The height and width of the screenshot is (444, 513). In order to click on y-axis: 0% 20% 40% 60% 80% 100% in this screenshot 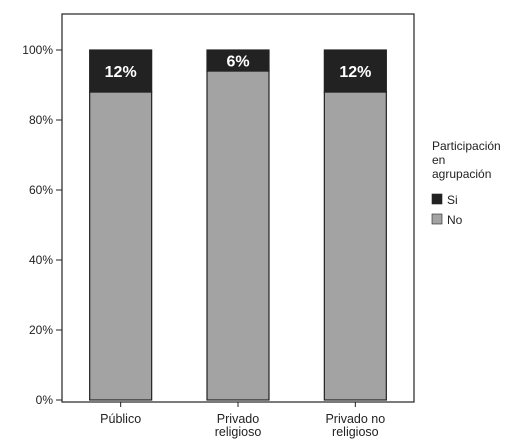, I will do `click(42, 225)`.